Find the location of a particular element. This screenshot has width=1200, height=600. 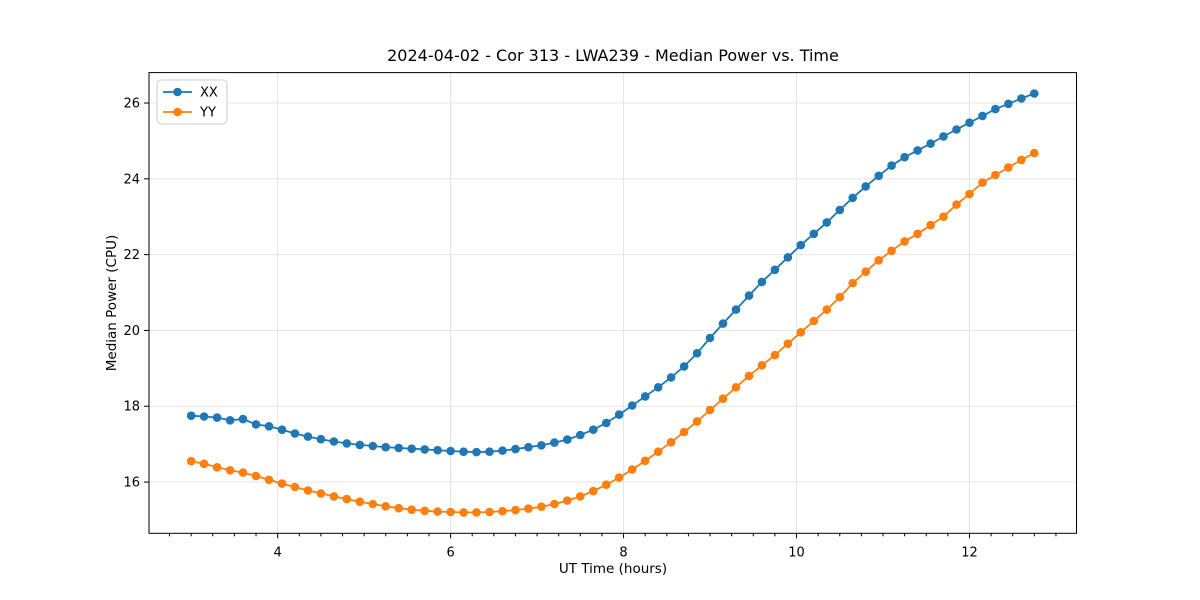

x-axis-label: UT Time (hours) is located at coordinates (613, 569).